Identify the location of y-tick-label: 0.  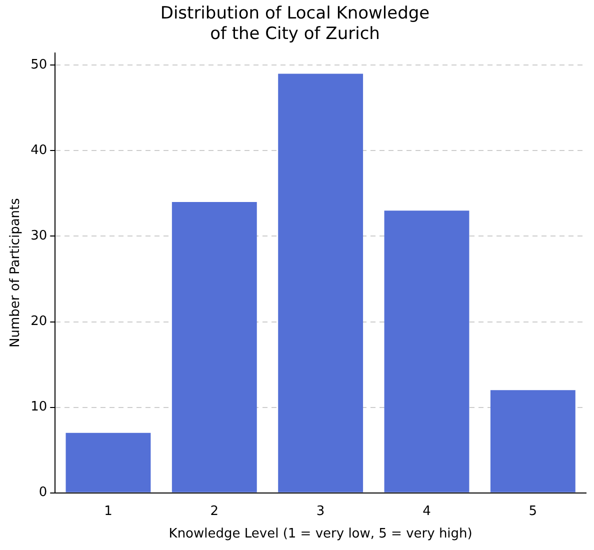
(43, 492).